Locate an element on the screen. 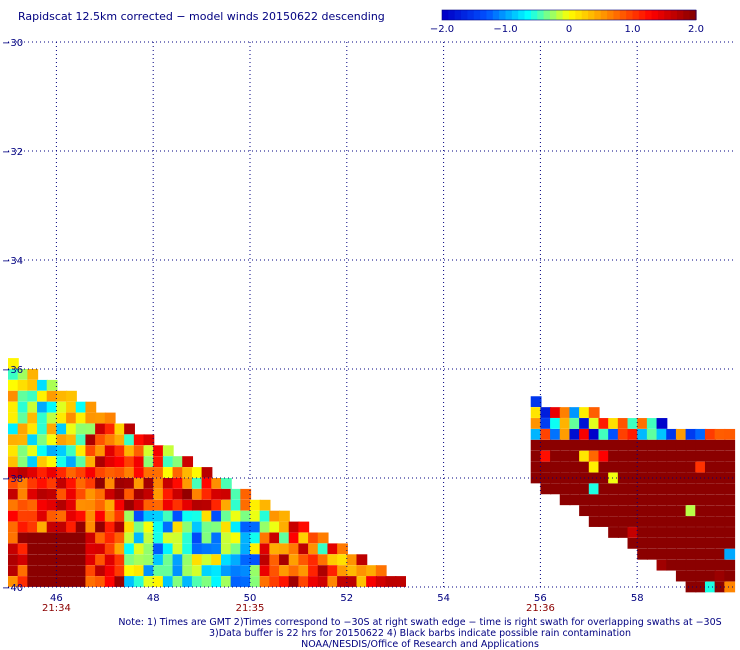  y-tick-label: −36 is located at coordinates (12, 370).